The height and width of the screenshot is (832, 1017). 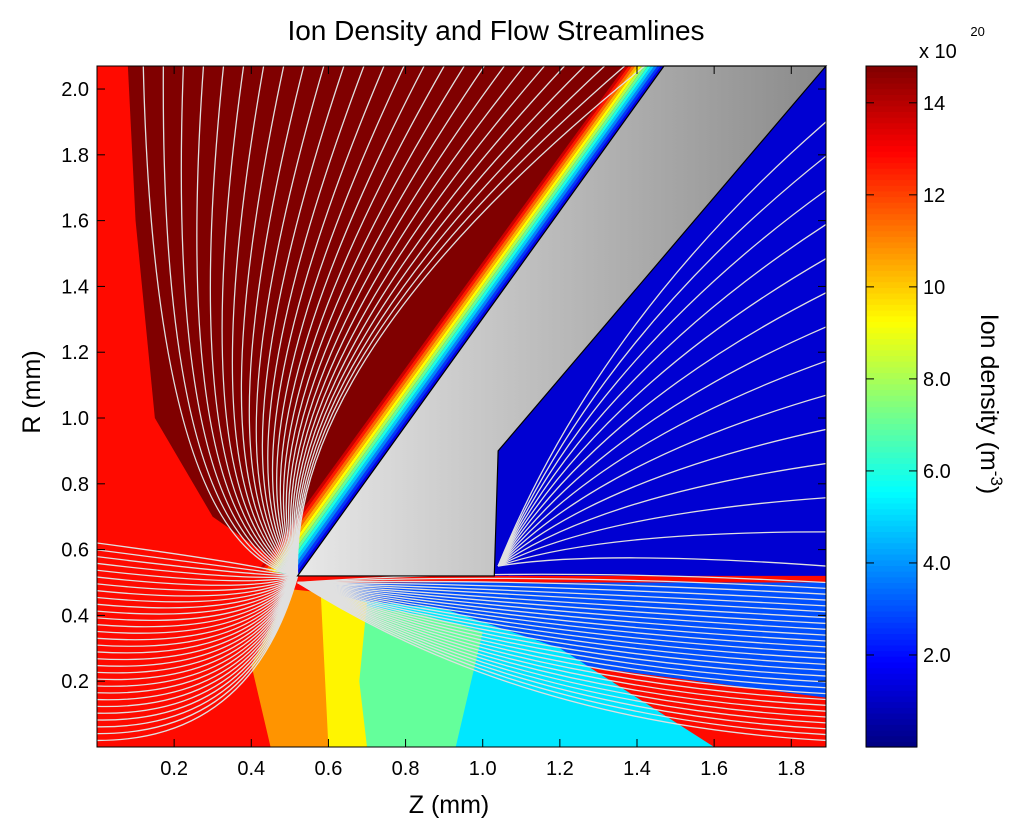 What do you see at coordinates (495, 30) in the screenshot?
I see `chart-title: Ion Density and Flow Streamlines` at bounding box center [495, 30].